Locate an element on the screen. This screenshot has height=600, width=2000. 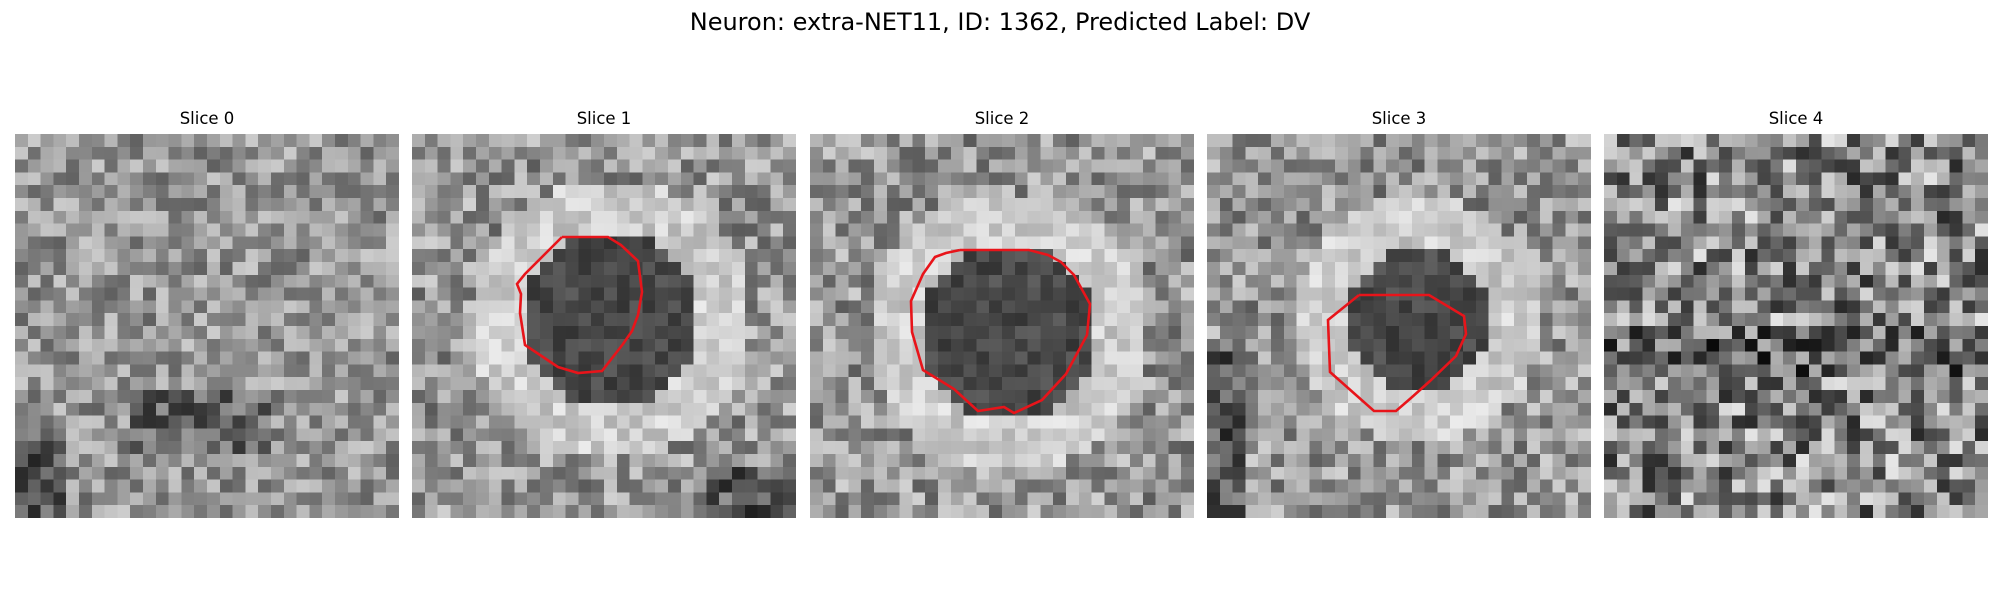
slice-panel-0: Slice 0 is located at coordinates (207, 313).